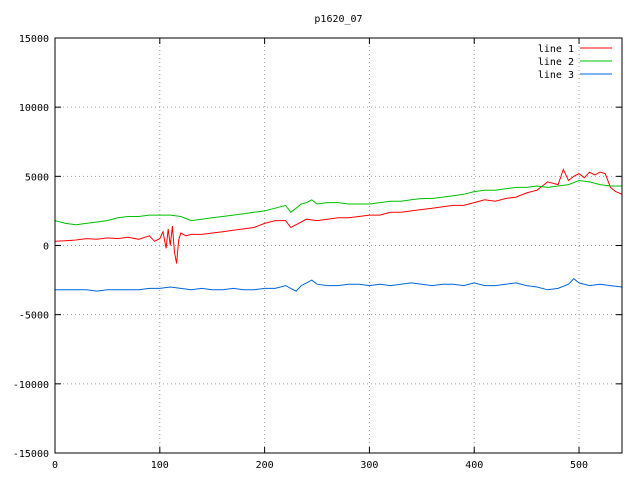 The height and width of the screenshot is (480, 640). What do you see at coordinates (34, 316) in the screenshot?
I see `y-tick-label: -5000` at bounding box center [34, 316].